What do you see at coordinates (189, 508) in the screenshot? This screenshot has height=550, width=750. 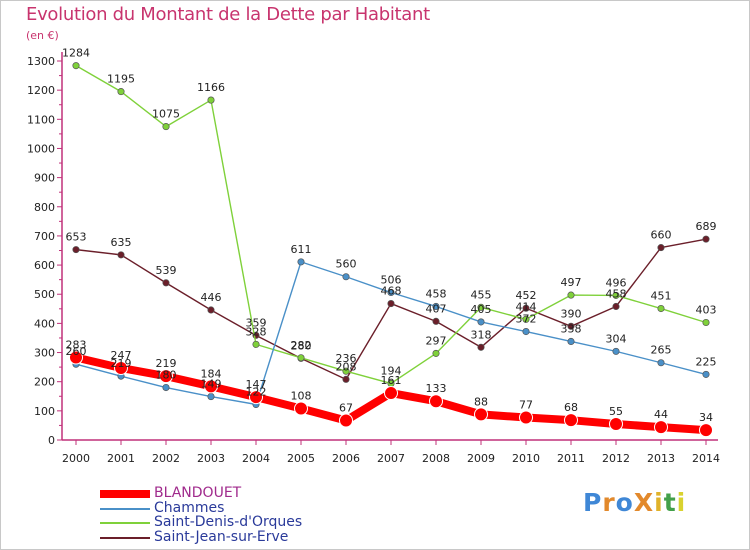 I see `legend-label: Chammes` at bounding box center [189, 508].